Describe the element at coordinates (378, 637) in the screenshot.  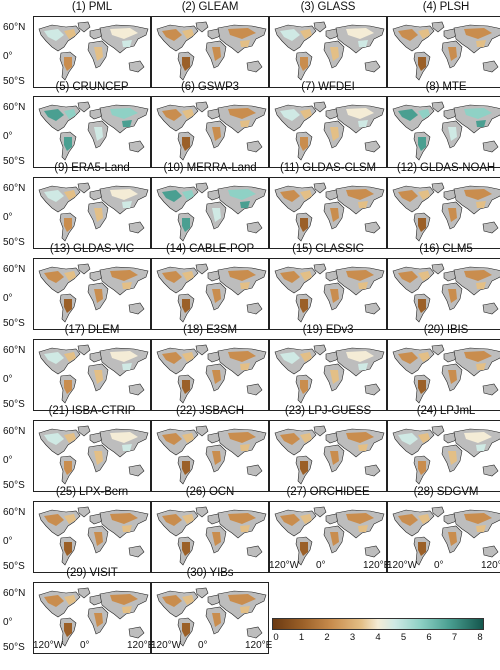
I see `colorbar-tick-label: 4` at that location.